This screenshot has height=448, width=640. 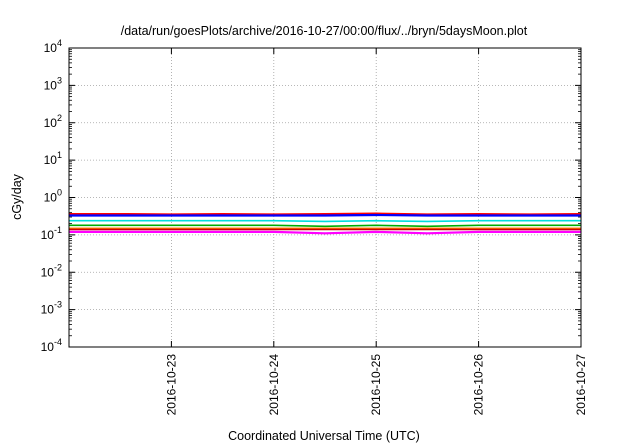 What do you see at coordinates (51, 345) in the screenshot?
I see `y-tick-label: 10⁻⁴` at bounding box center [51, 345].